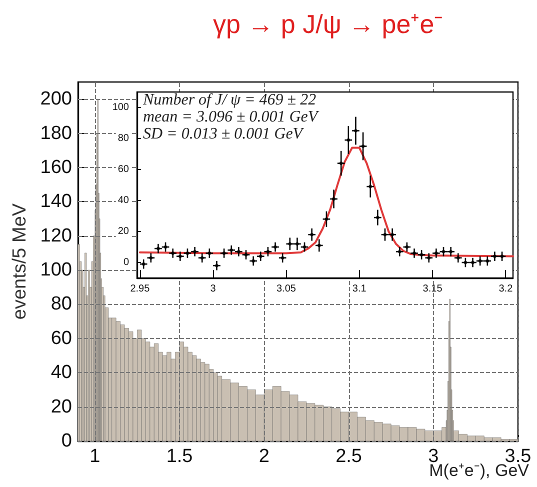 The width and height of the screenshot is (537, 487). What do you see at coordinates (56, 235) in the screenshot?
I see `y-tick-label: 120` at bounding box center [56, 235].